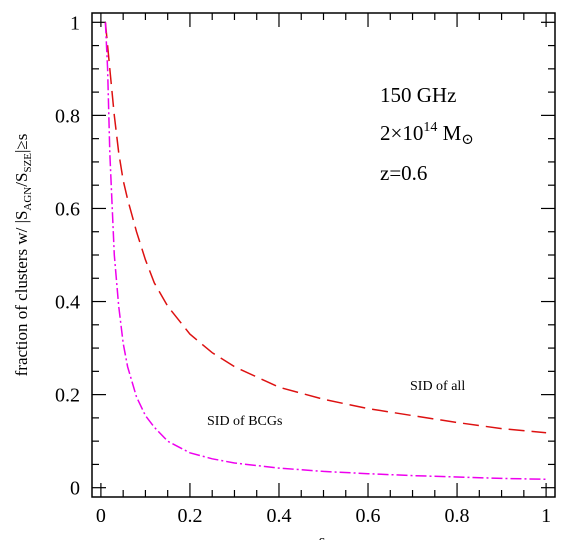  What do you see at coordinates (67, 116) in the screenshot?
I see `y-tick-label: 0.8` at bounding box center [67, 116].